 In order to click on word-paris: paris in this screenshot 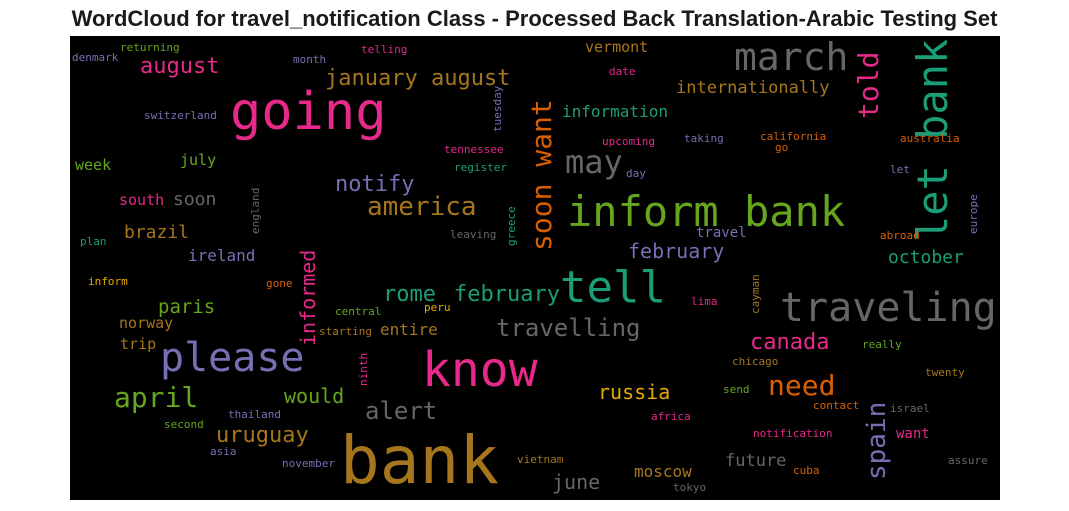, I will do `click(187, 307)`.